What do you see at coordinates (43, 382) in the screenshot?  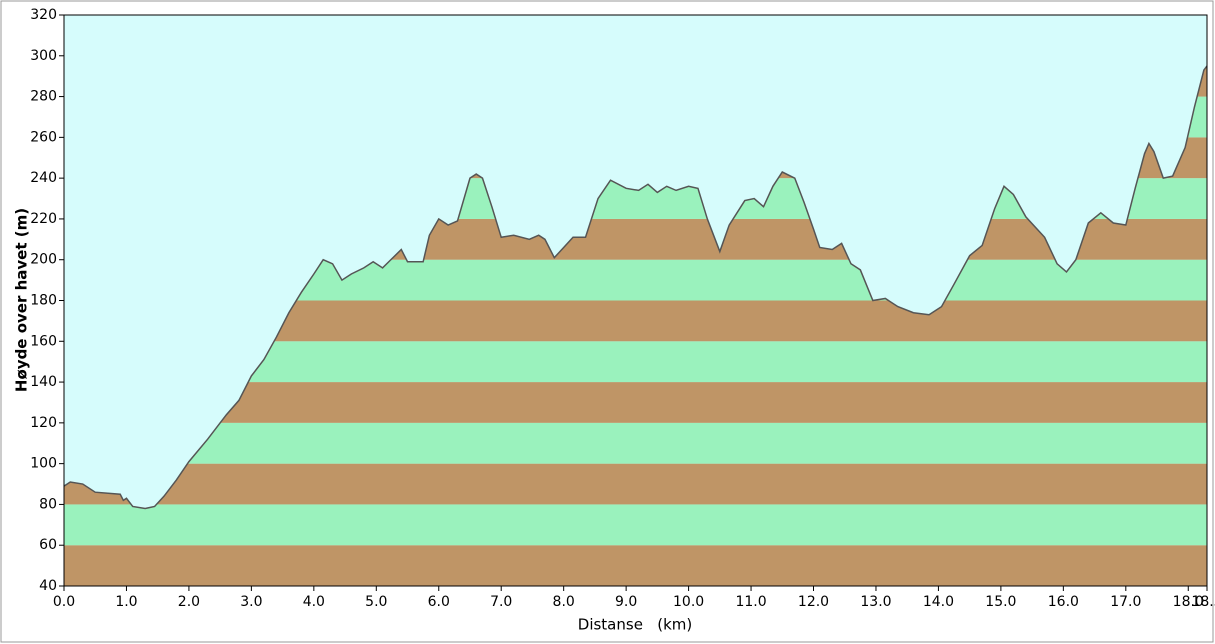 I see `y-tick-label: 140` at bounding box center [43, 382].